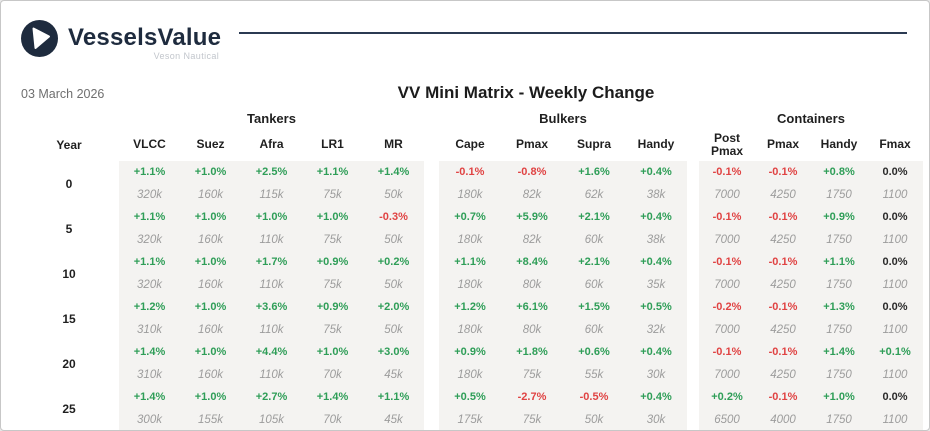 The width and height of the screenshot is (930, 431). Describe the element at coordinates (69, 408) in the screenshot. I see `year-label: 25` at that location.